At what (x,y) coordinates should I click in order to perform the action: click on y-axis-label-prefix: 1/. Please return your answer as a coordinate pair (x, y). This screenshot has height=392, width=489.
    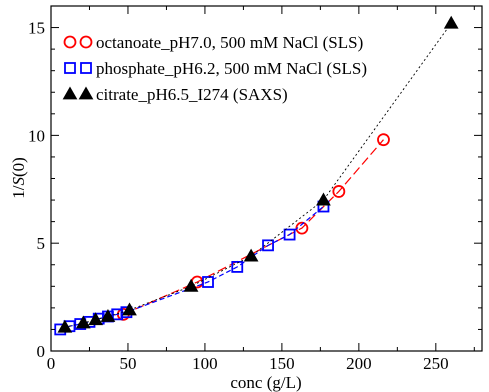
    Looking at the image, I should click on (18, 192).